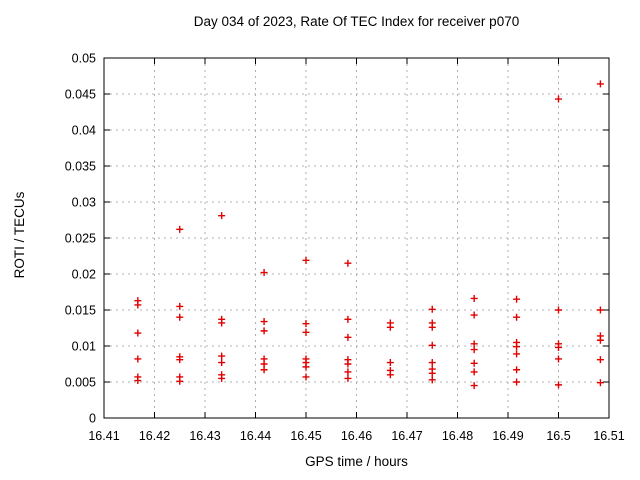 The width and height of the screenshot is (640, 480). I want to click on y-tick-label: 0.02, so click(84, 275).